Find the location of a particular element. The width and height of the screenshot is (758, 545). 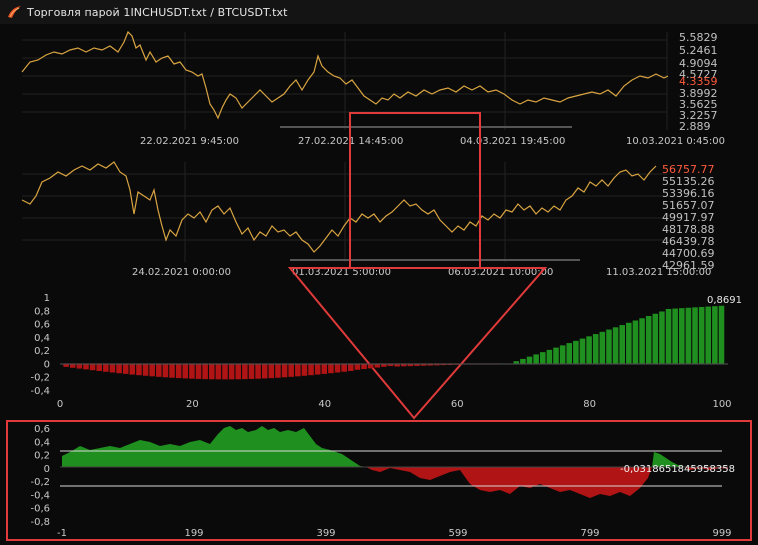

mid-price-line is located at coordinates (339, 207).